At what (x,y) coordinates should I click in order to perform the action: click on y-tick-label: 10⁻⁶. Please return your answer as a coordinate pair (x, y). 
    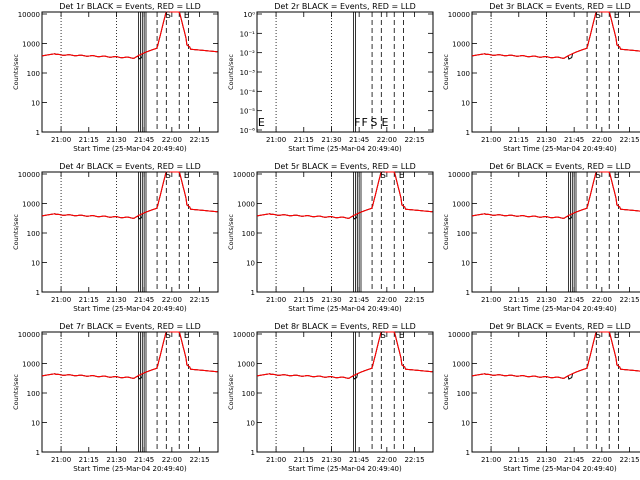
    Looking at the image, I should click on (248, 131).